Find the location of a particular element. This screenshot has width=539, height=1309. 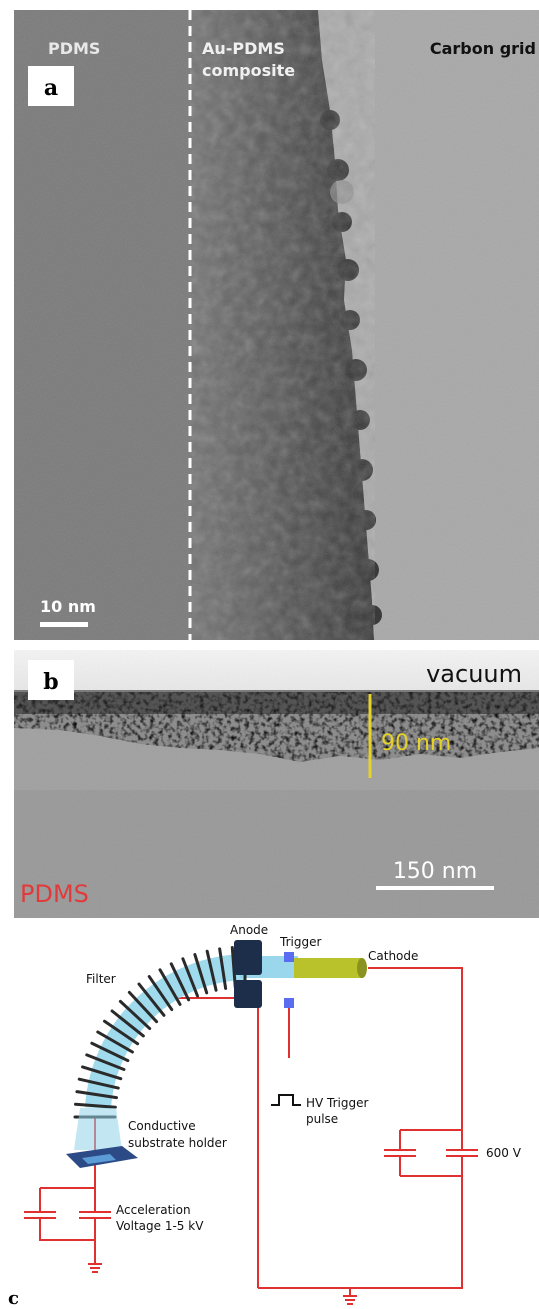

filter-coil is located at coordinates (160, 1032).